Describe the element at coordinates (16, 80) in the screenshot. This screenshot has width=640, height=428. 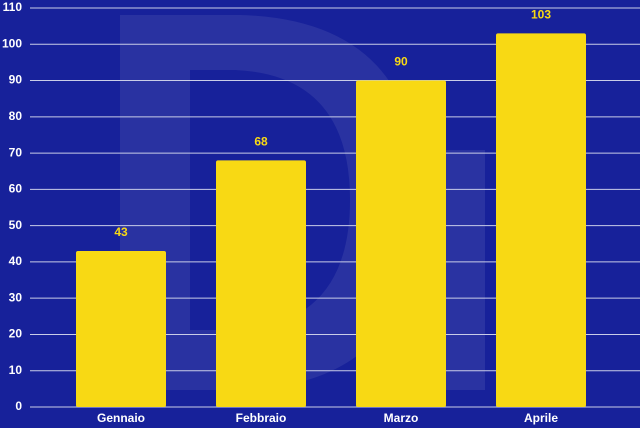
I see `y-tick-label: 90` at that location.